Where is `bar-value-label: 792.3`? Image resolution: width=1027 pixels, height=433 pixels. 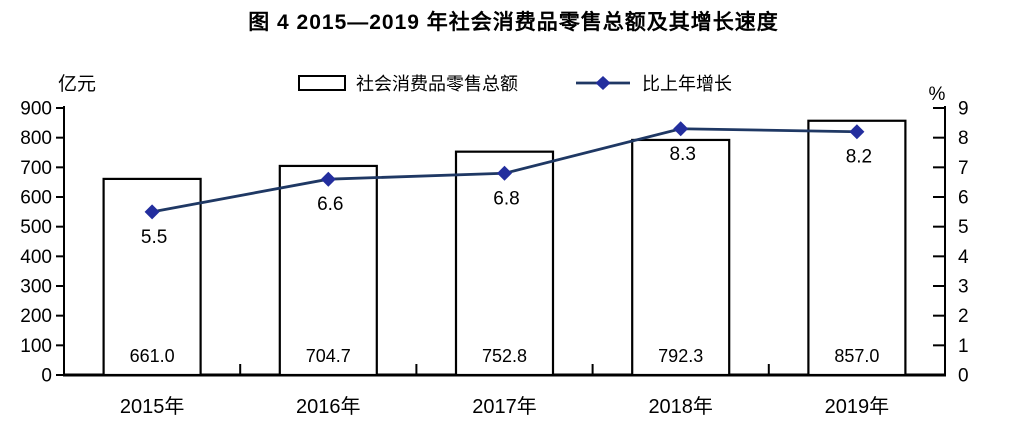
bar-value-label: 792.3 is located at coordinates (680, 356).